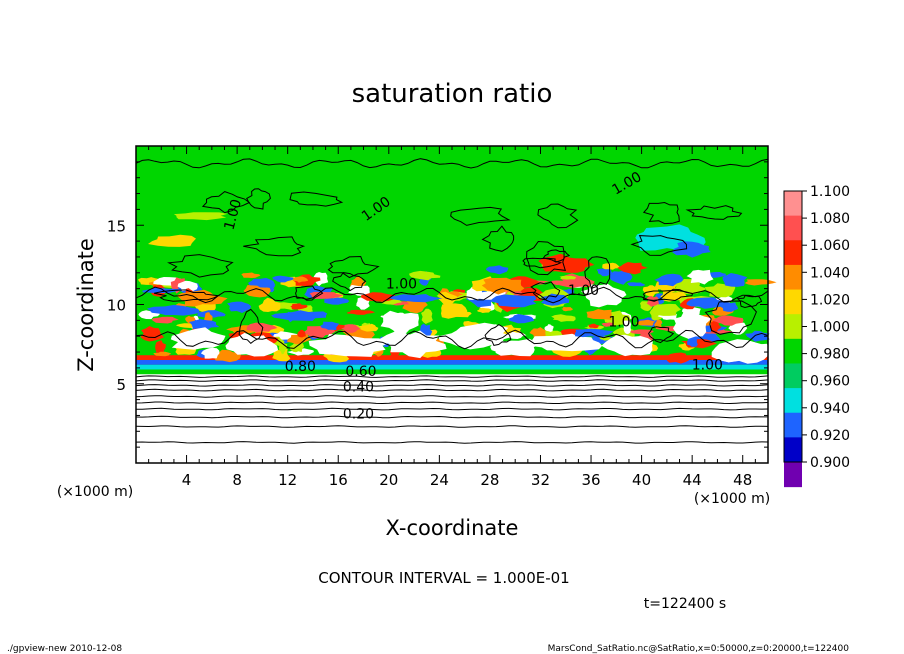 This screenshot has width=904, height=654. I want to click on contour-label: 0.60, so click(360, 372).